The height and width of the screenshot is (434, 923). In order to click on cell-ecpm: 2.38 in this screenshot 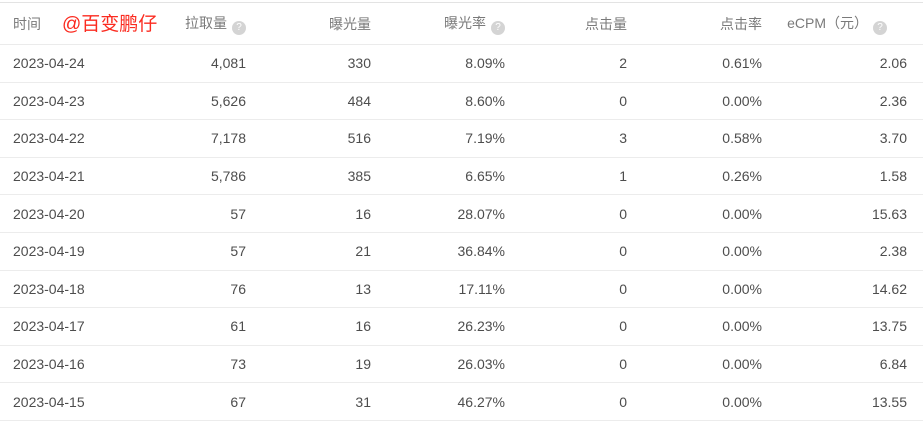, I will do `click(893, 251)`.